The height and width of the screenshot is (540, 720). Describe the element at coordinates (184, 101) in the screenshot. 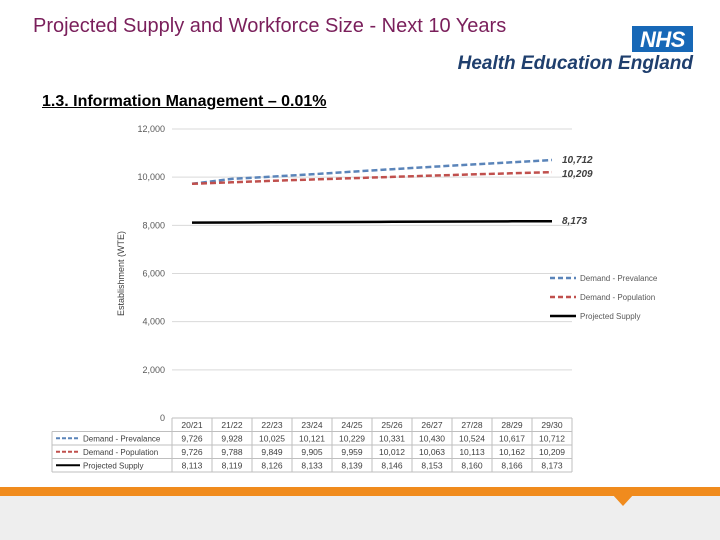

I see `section-heading: 1.3. Information Management – 0.01%` at that location.